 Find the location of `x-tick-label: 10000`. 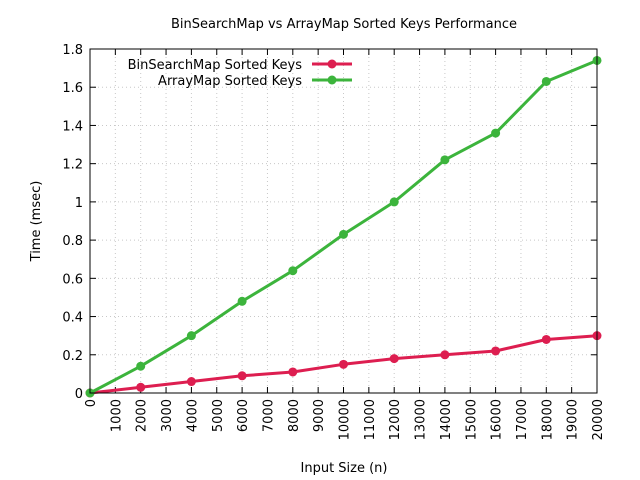

x-tick-label: 10000 is located at coordinates (345, 419).